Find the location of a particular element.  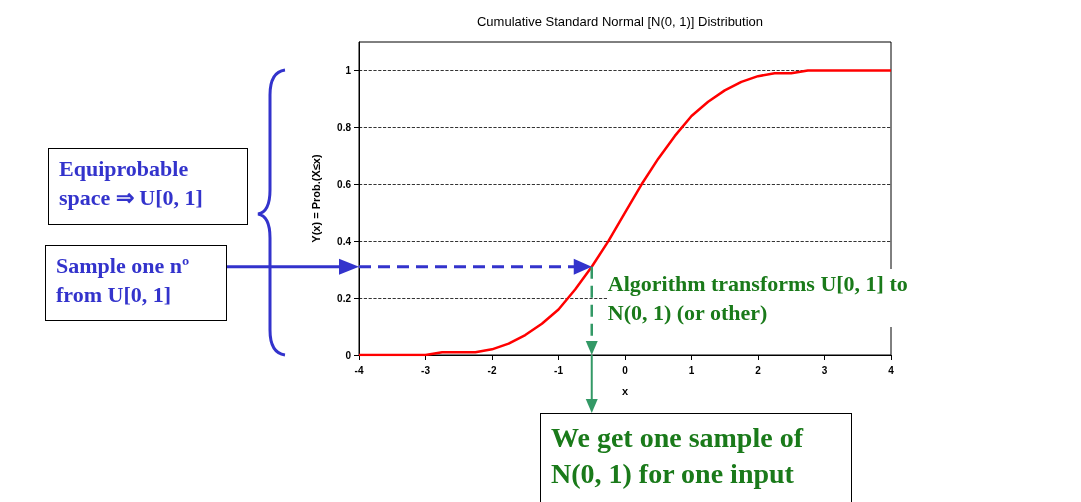

y-tick-label: 0.4 is located at coordinates (344, 241).